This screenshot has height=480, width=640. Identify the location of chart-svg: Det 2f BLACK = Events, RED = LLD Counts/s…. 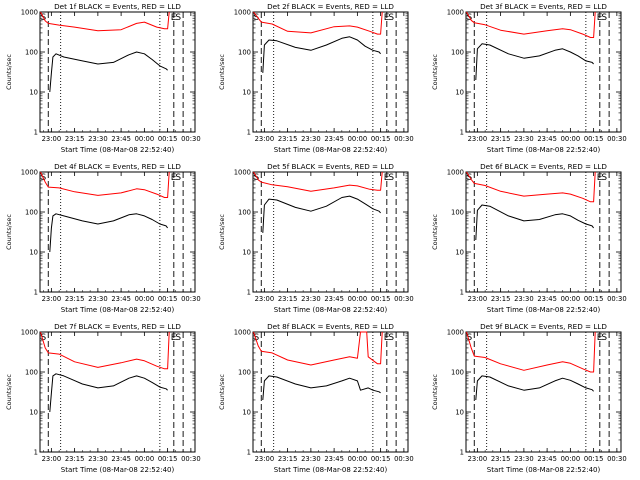
(316, 78).